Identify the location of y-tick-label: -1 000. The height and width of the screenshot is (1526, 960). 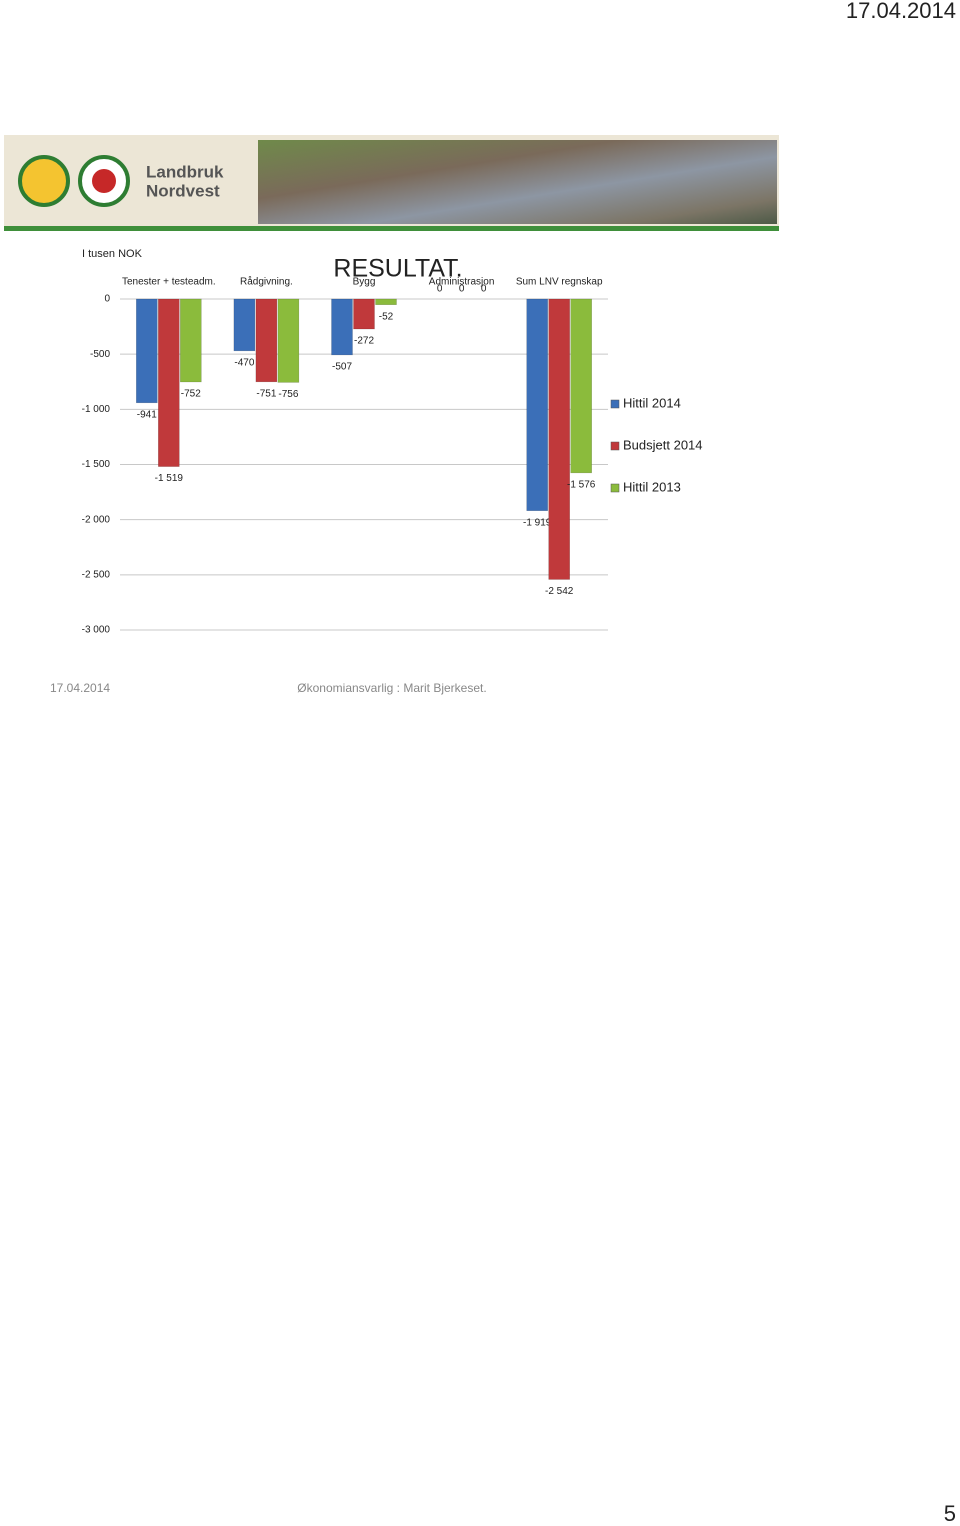
(96, 409).